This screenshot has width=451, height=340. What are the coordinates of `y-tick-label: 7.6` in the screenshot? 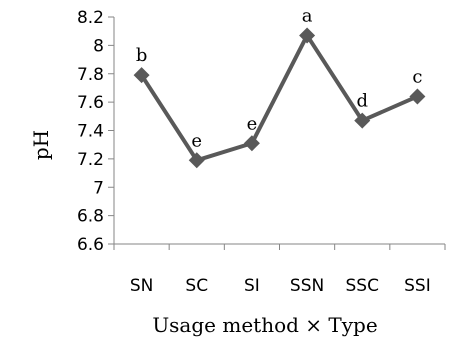 It's located at (90, 103).